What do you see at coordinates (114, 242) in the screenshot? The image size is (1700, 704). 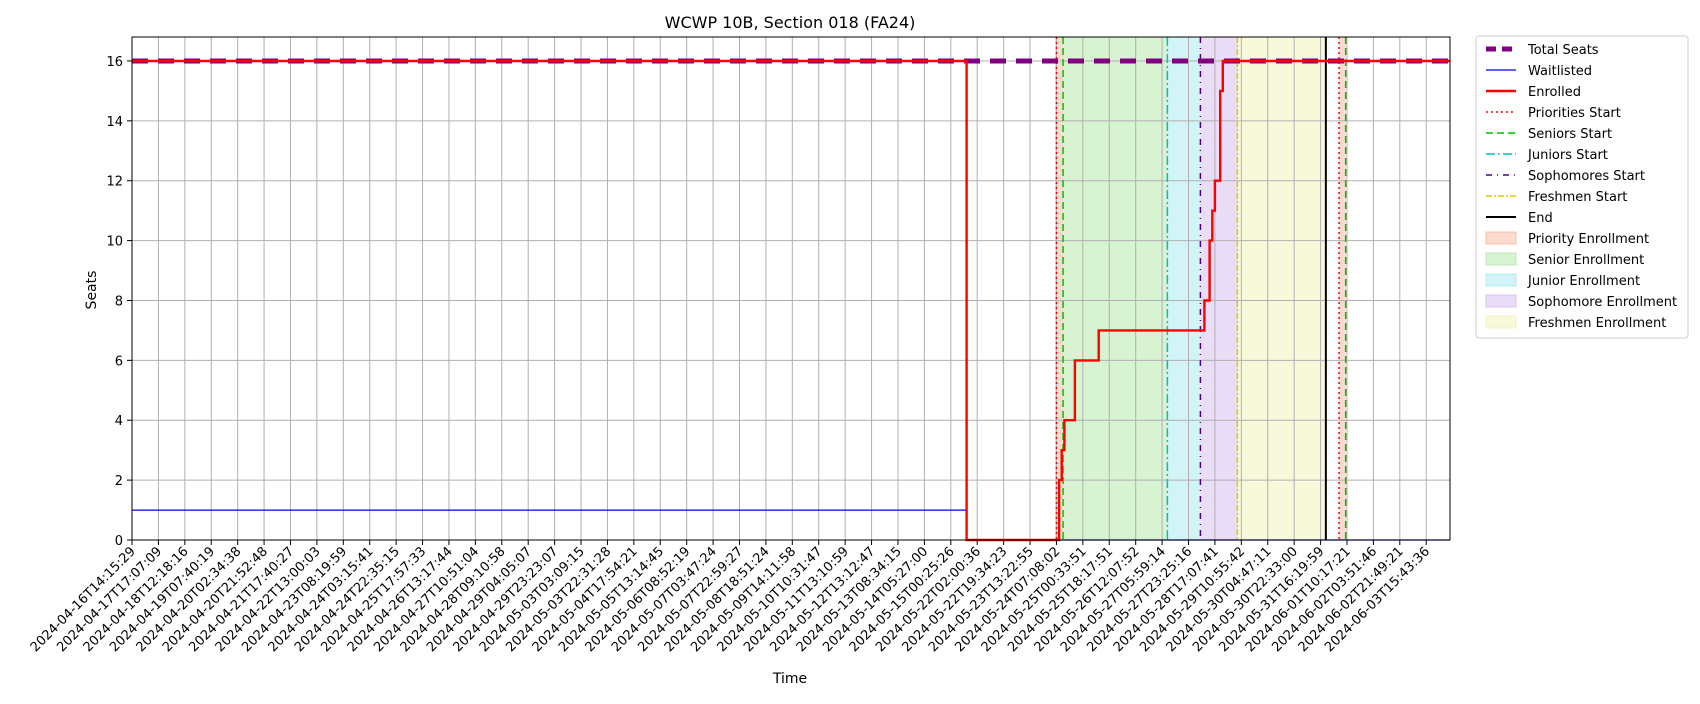 I see `y-tick-label: 10` at bounding box center [114, 242].